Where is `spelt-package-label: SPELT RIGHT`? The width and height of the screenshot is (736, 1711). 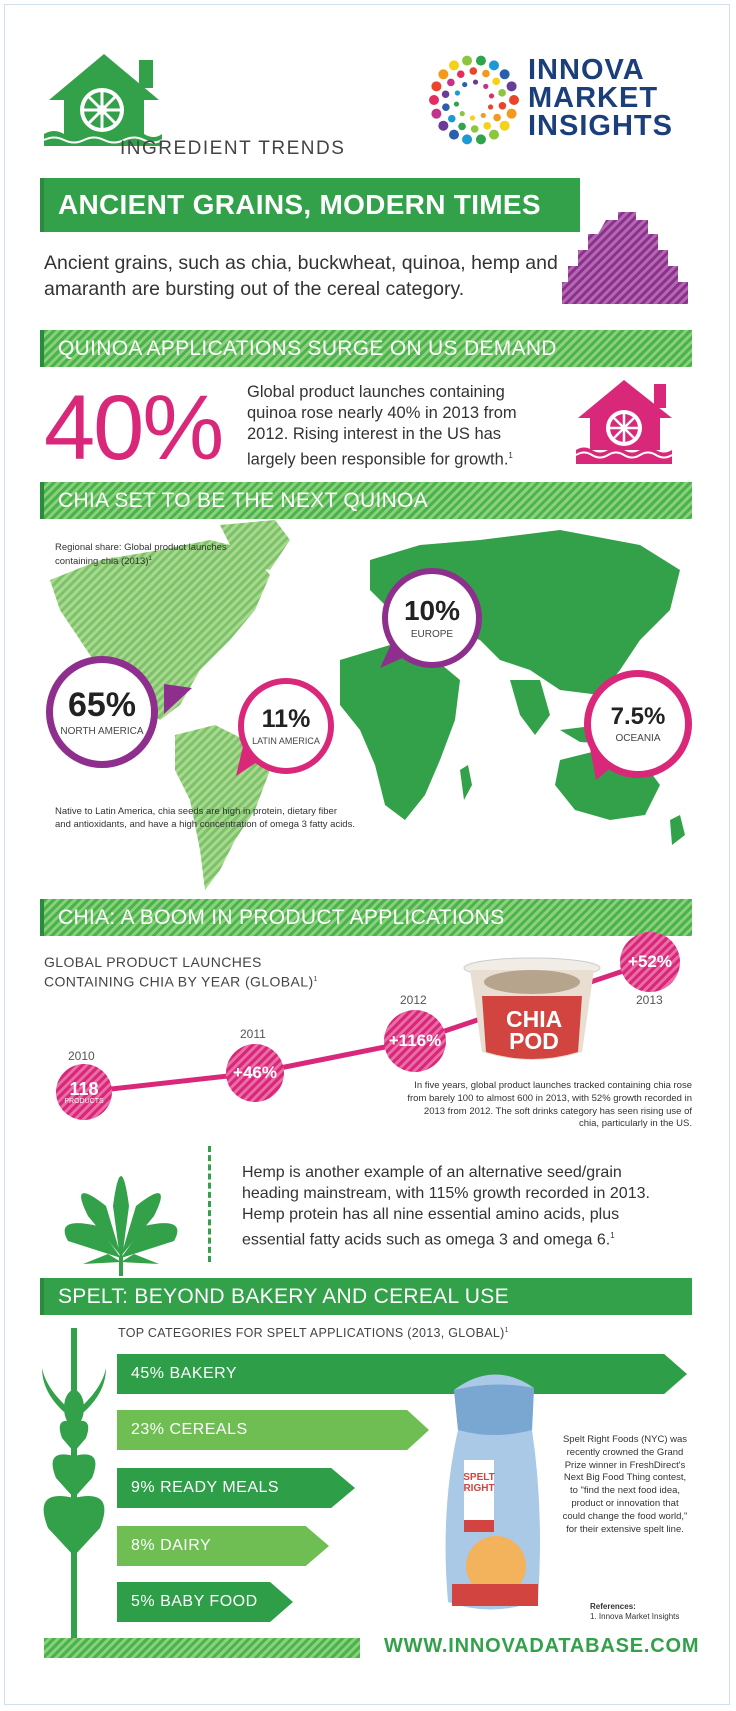
spelt-package-label: SPELT RIGHT is located at coordinates (479, 1483).